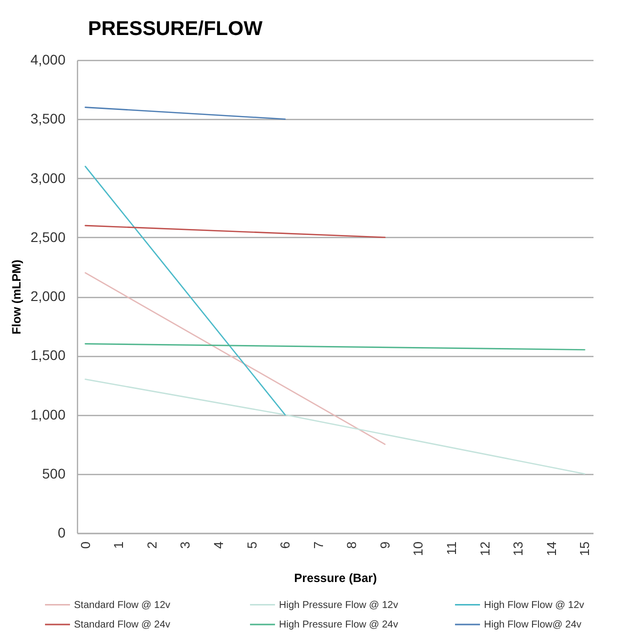  I want to click on x-tick-label: 7, so click(318, 545).